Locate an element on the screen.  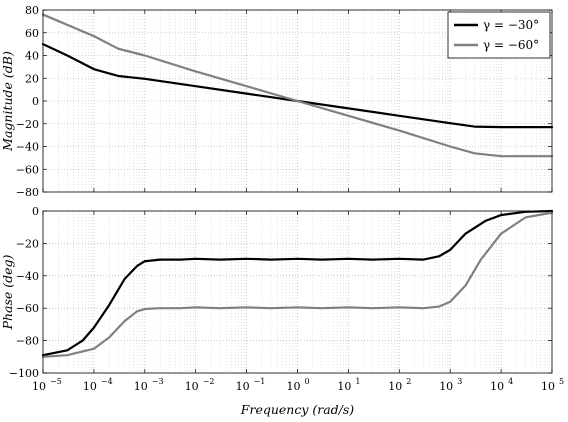
y-tick-label: 40 is located at coordinates (32, 56).